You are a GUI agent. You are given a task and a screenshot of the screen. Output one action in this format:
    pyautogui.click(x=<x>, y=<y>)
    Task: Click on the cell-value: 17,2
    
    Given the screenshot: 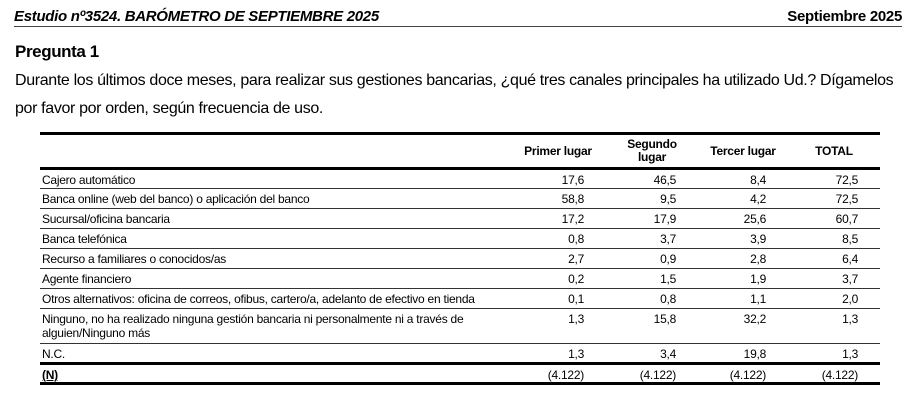 What is the action you would take?
    pyautogui.click(x=558, y=218)
    